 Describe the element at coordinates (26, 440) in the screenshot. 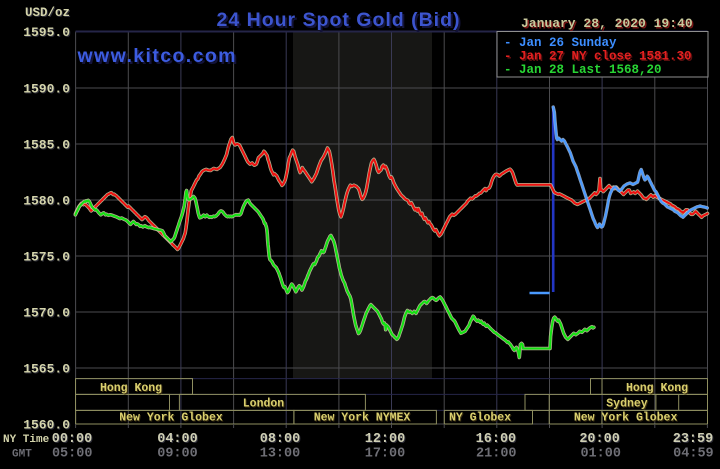

I see `svg-text: NY Time` at that location.